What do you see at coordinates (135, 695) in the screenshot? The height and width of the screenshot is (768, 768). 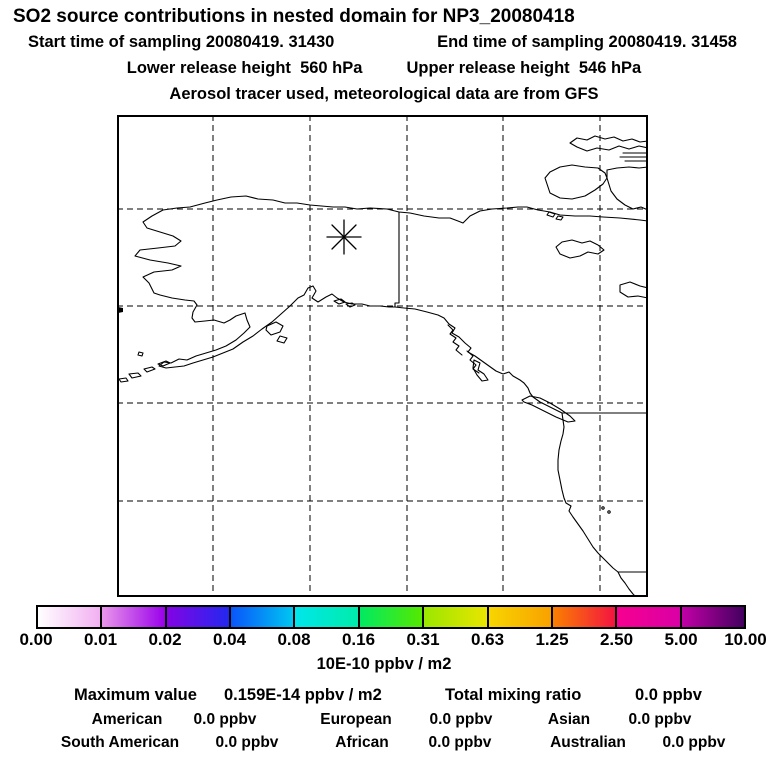 I see `maximum-value-label: Maximum value` at bounding box center [135, 695].